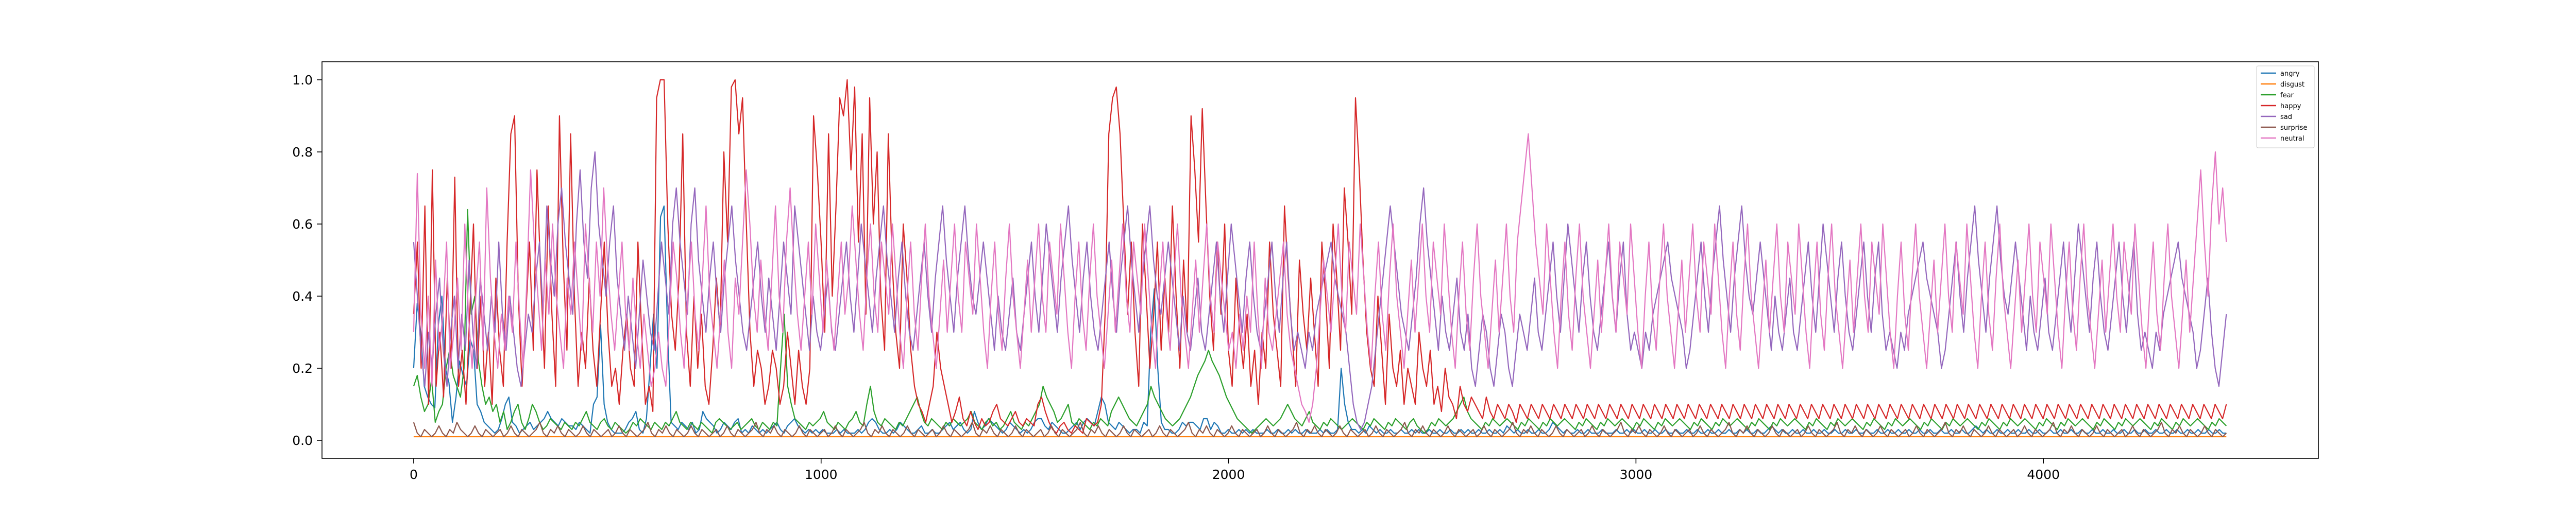 The height and width of the screenshot is (515, 2576). What do you see at coordinates (1320, 430) in the screenshot?
I see `series-line-surprise` at bounding box center [1320, 430].